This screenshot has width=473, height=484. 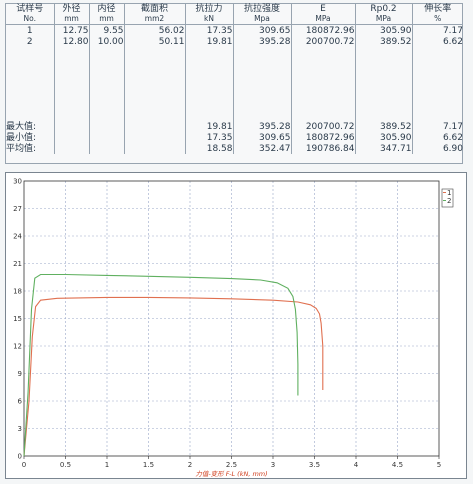 What do you see at coordinates (449, 201) in the screenshot?
I see `legend-entry: 2` at bounding box center [449, 201].